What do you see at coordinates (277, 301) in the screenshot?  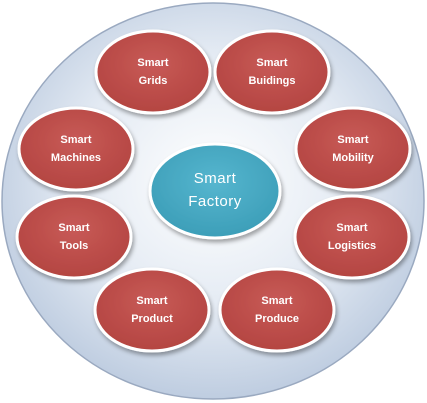 I see `node-produce-line1: Smart` at bounding box center [277, 301].